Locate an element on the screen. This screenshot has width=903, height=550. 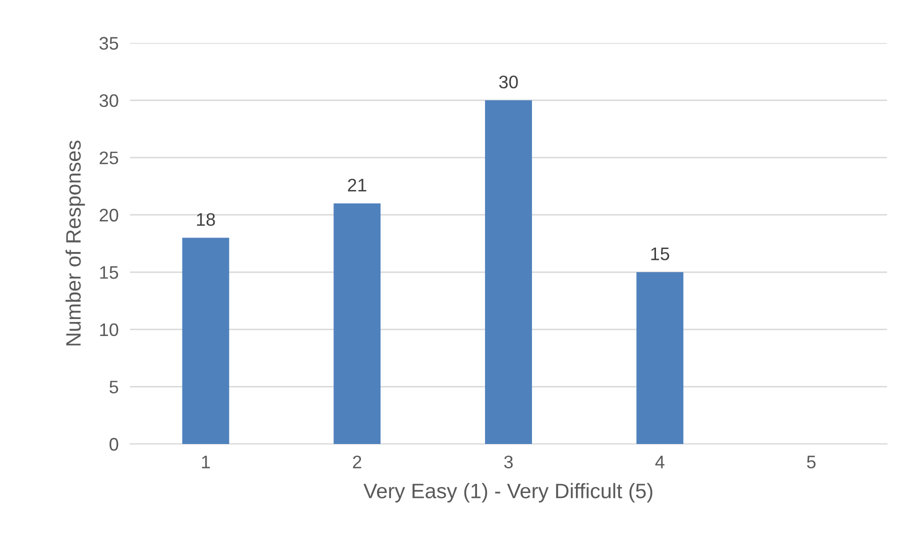
y-axis-title: Number of Responses is located at coordinates (75, 243).